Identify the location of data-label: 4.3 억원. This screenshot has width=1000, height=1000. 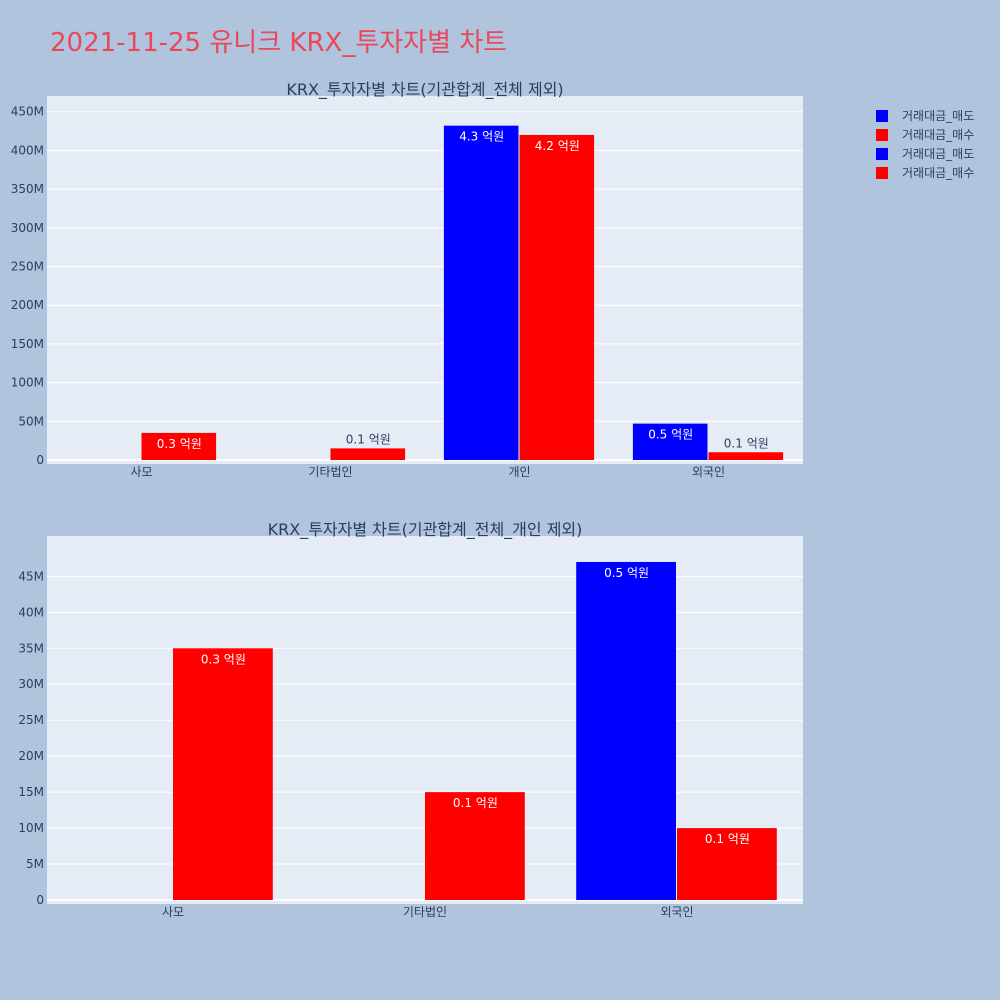
(481, 137).